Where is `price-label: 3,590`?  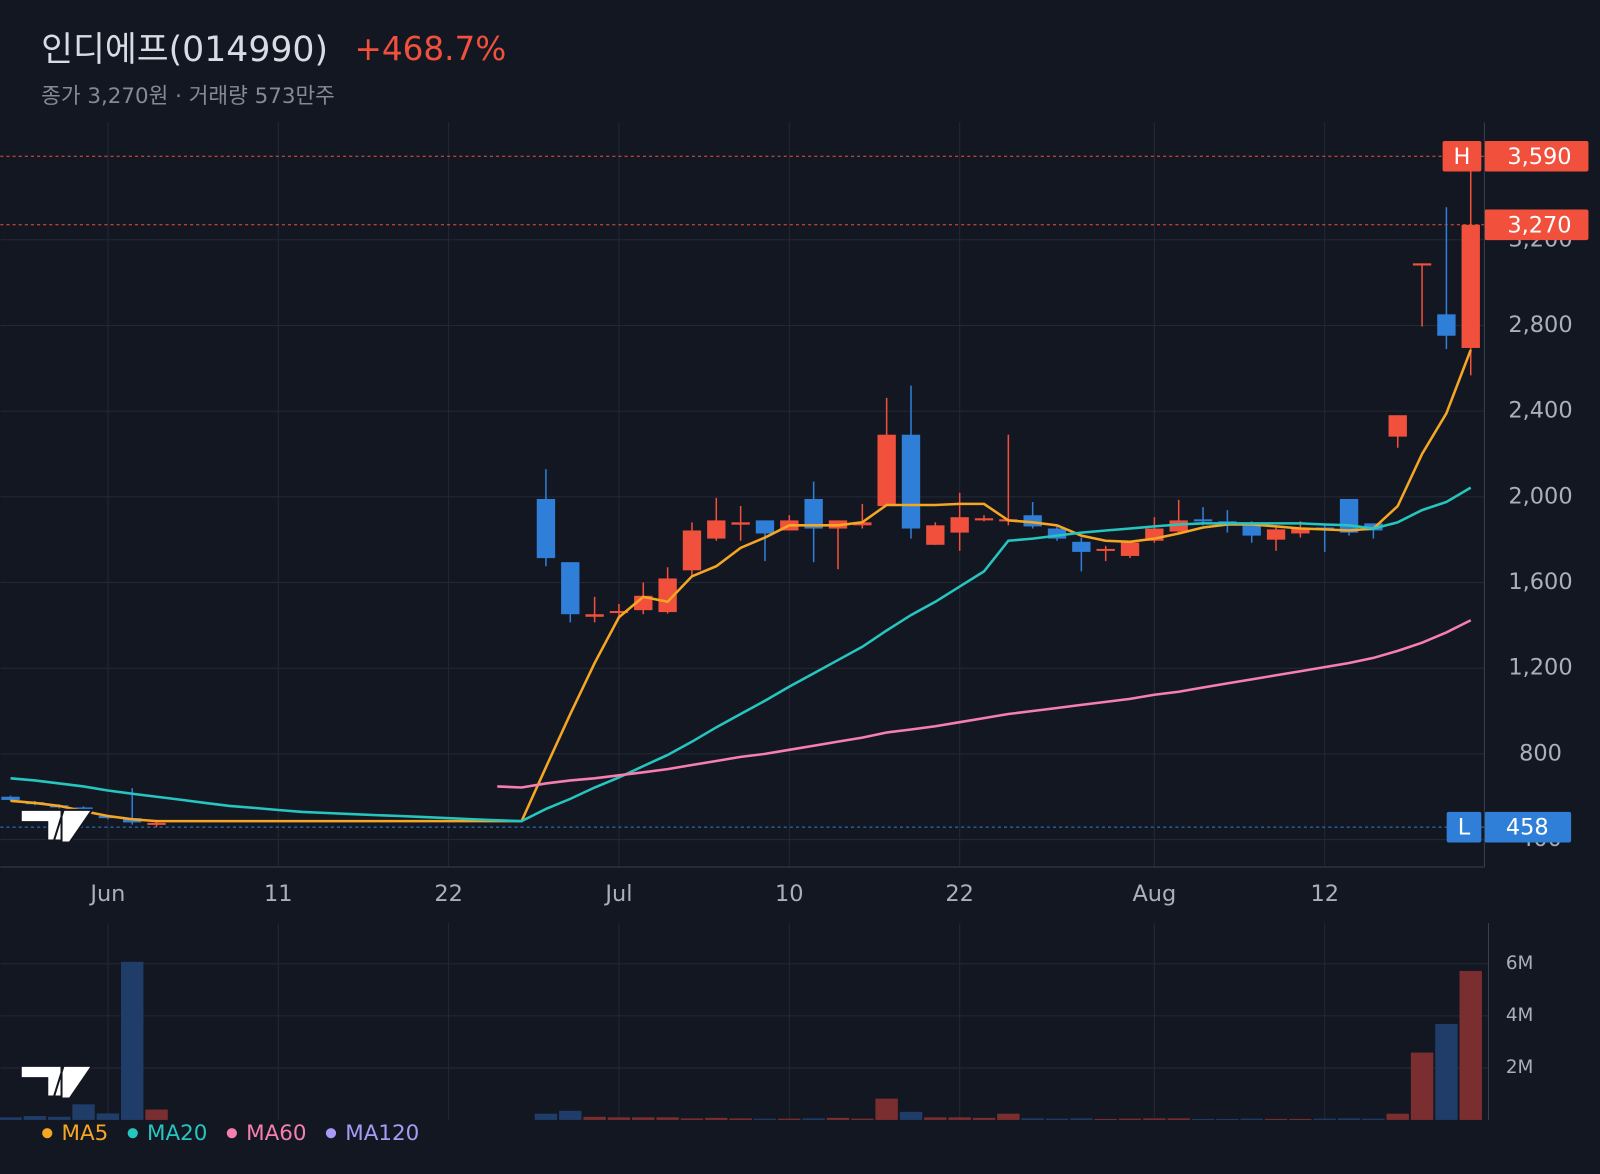 price-label: 3,590 is located at coordinates (1539, 157).